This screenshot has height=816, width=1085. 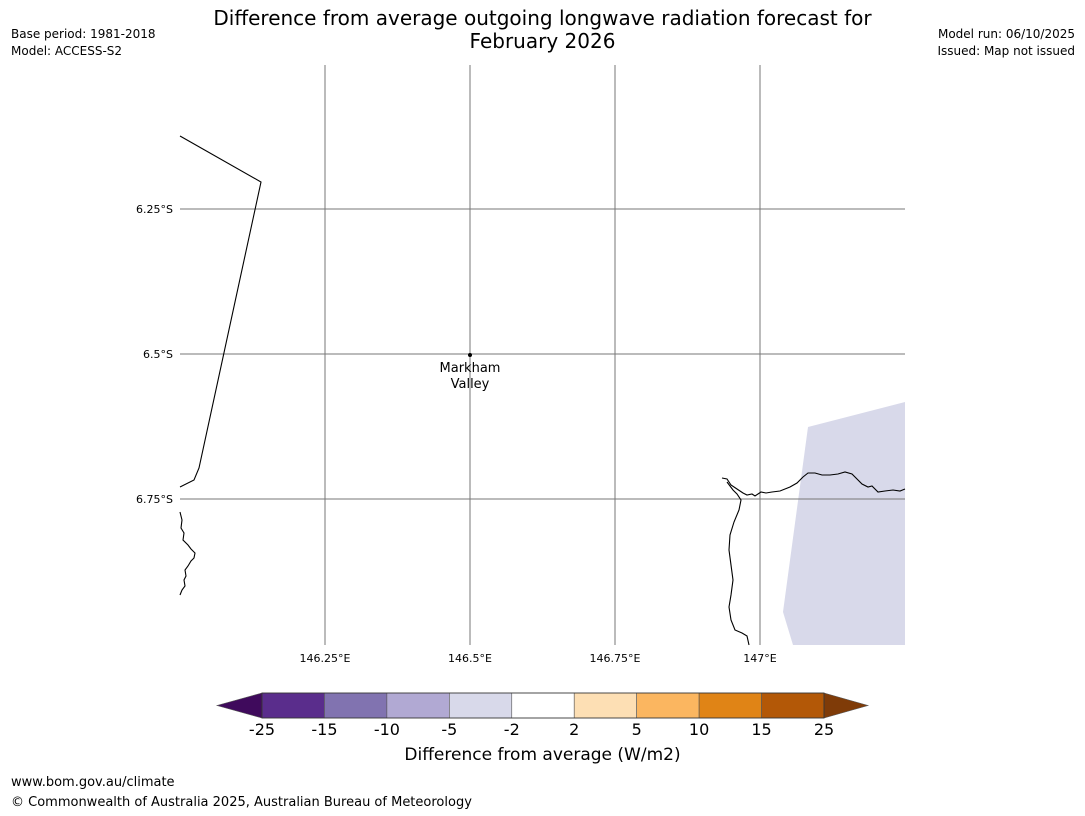 I want to click on colorbar-outline, so click(x=543, y=705).